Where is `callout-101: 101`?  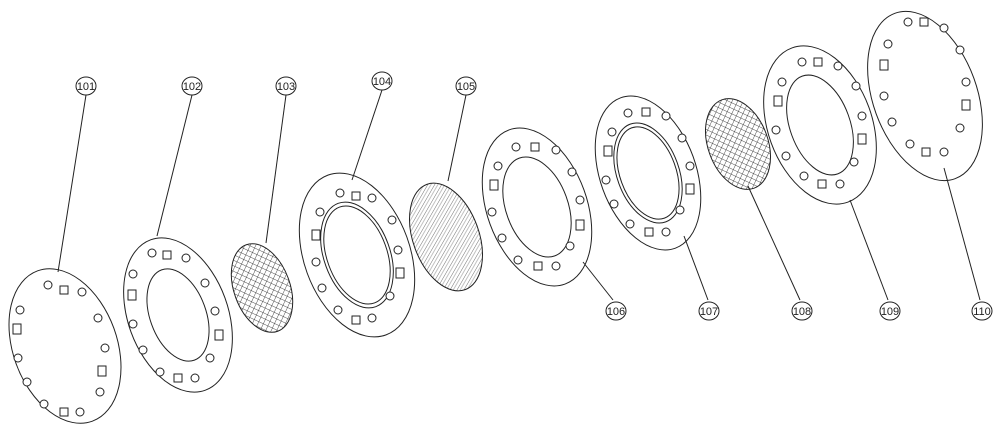
callout-101: 101 is located at coordinates (86, 86).